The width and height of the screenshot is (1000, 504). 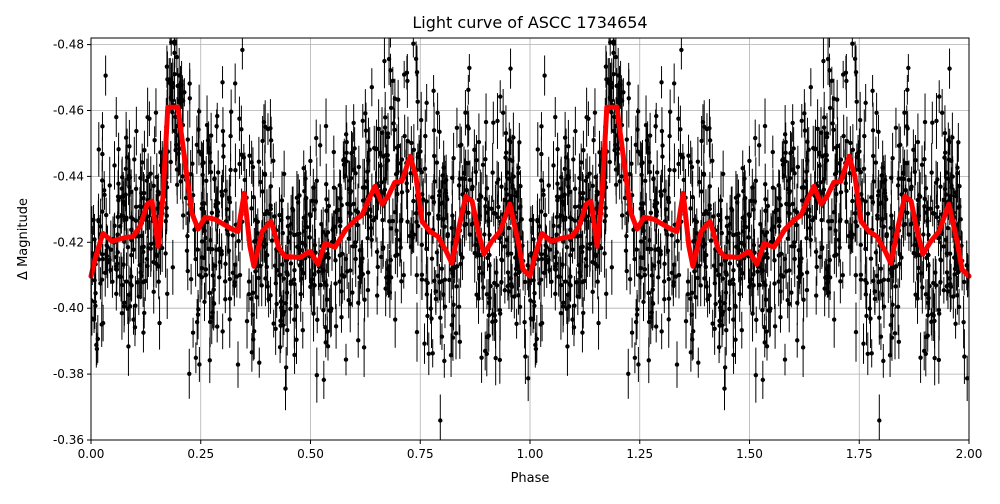 I want to click on x-tick-label: 0.75, so click(x=420, y=454).